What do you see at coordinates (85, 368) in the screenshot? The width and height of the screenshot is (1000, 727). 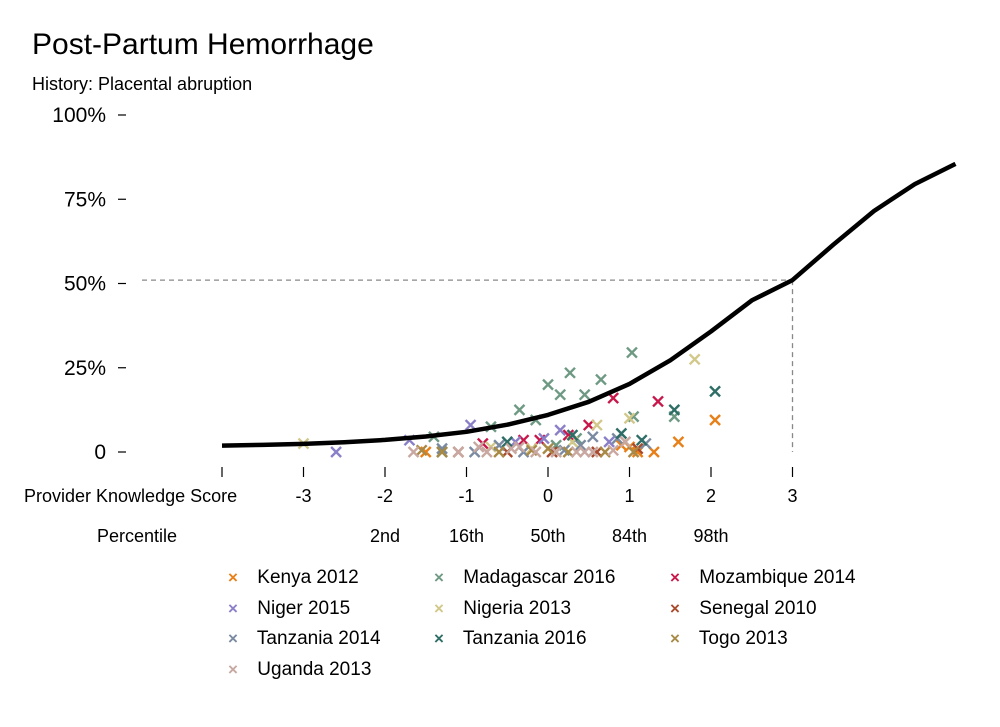 I see `y-tick-label: 25%` at bounding box center [85, 368].